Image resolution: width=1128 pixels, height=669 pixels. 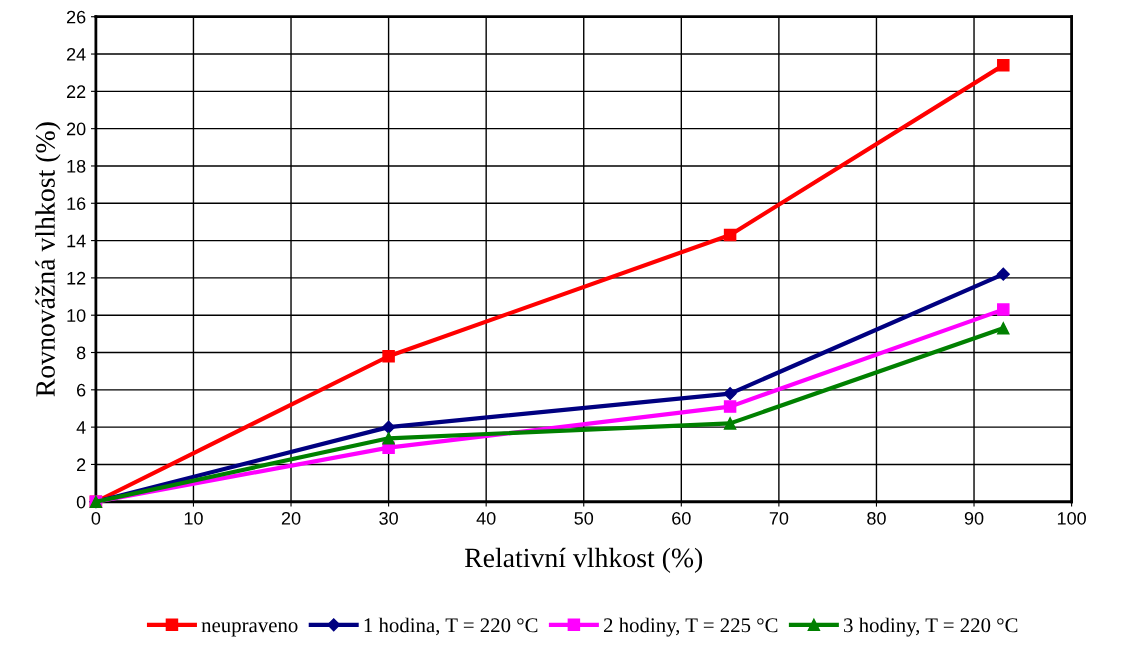 I want to click on y-tick-label: 24, so click(x=76, y=54).